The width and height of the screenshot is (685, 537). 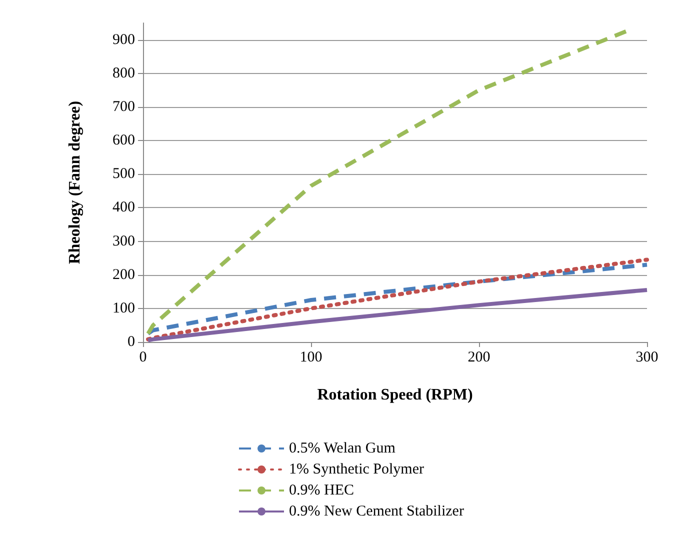 I want to click on legend-label: 0.9% HEC, so click(x=321, y=490).